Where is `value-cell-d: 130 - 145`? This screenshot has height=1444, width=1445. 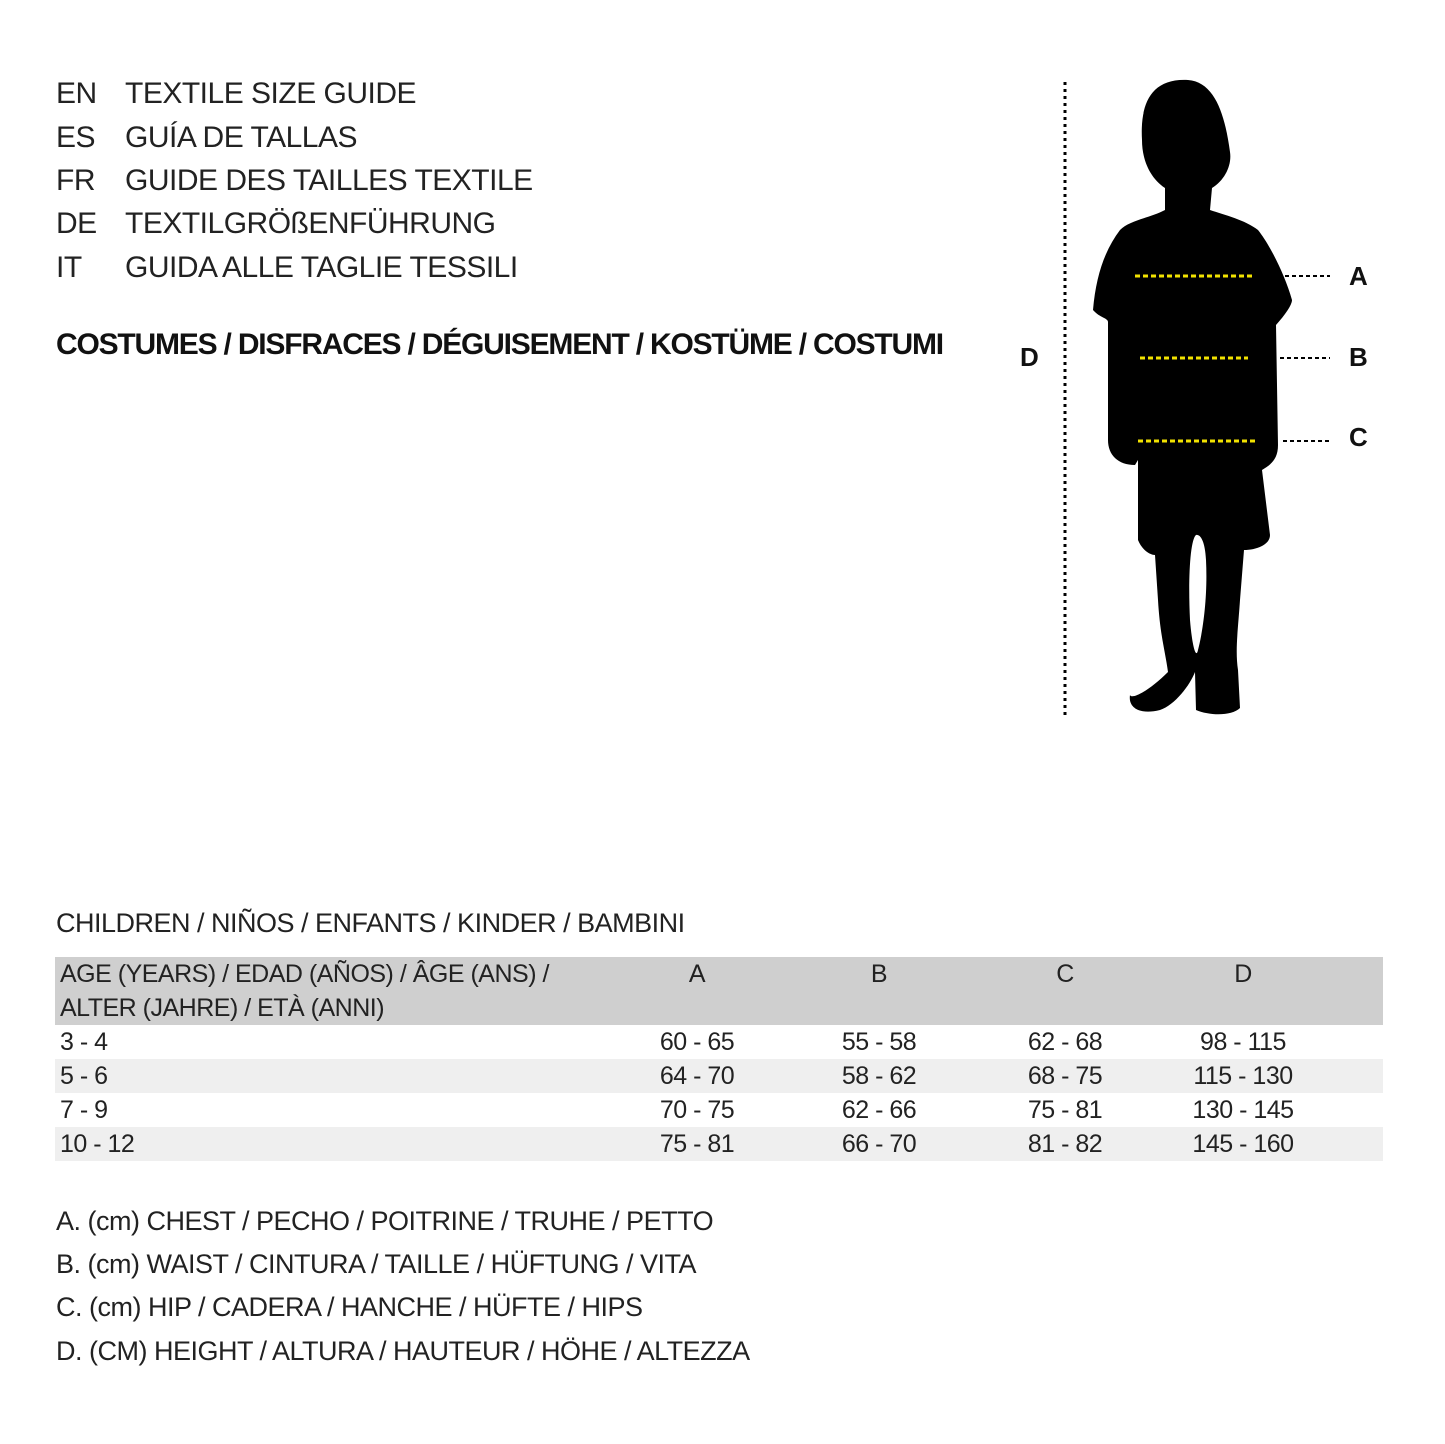 value-cell-d: 130 - 145 is located at coordinates (1243, 1110).